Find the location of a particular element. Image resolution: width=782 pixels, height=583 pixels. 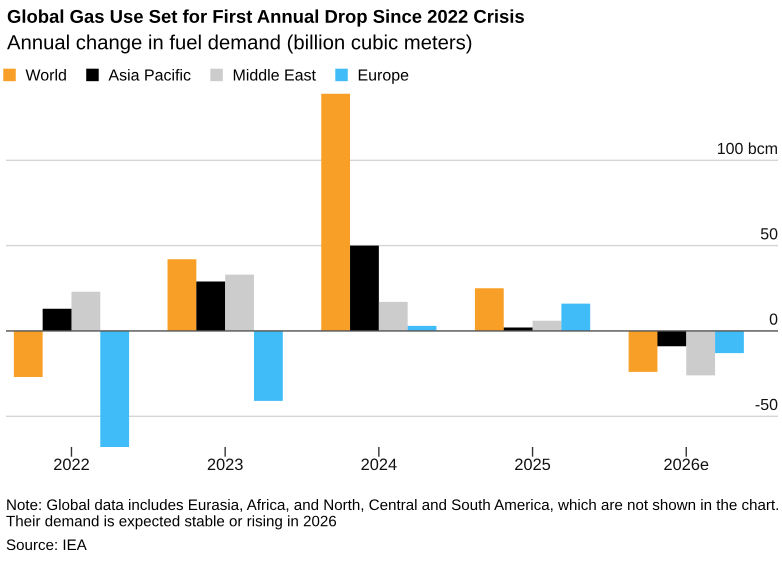

x-tick-label: 2024 is located at coordinates (379, 464).